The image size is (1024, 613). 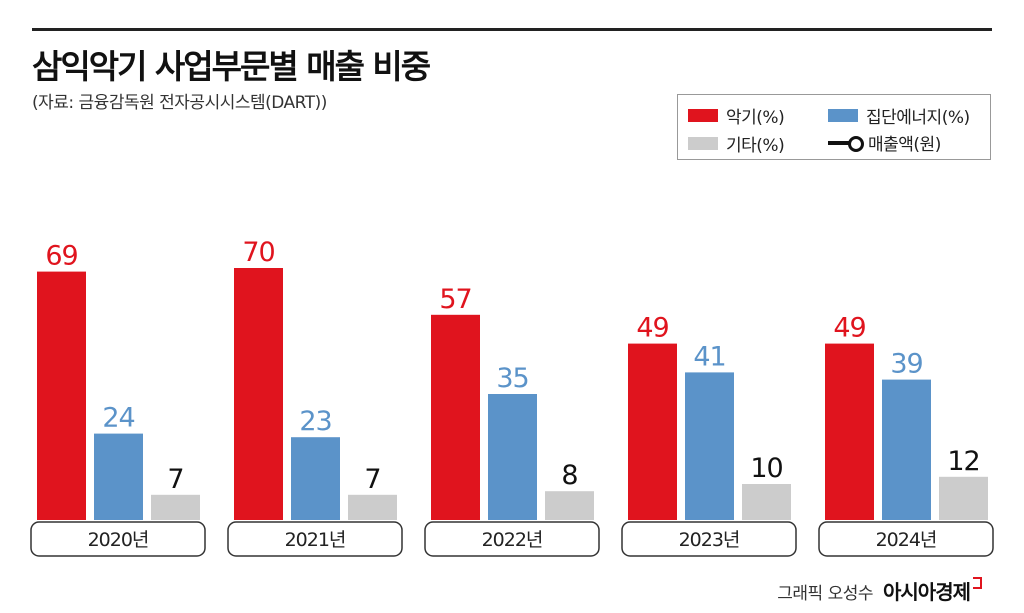 What do you see at coordinates (977, 583) in the screenshot?
I see `brand-mark-icon` at bounding box center [977, 583].